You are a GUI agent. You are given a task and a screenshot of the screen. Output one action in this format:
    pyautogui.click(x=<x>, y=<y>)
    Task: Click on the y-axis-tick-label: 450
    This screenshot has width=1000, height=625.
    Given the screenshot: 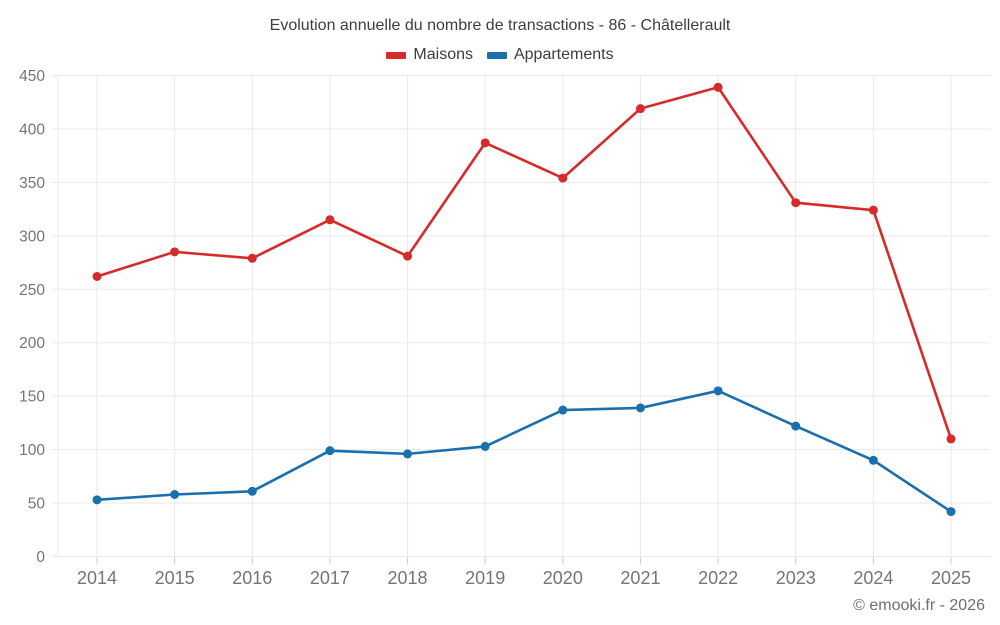 What is the action you would take?
    pyautogui.click(x=32, y=76)
    